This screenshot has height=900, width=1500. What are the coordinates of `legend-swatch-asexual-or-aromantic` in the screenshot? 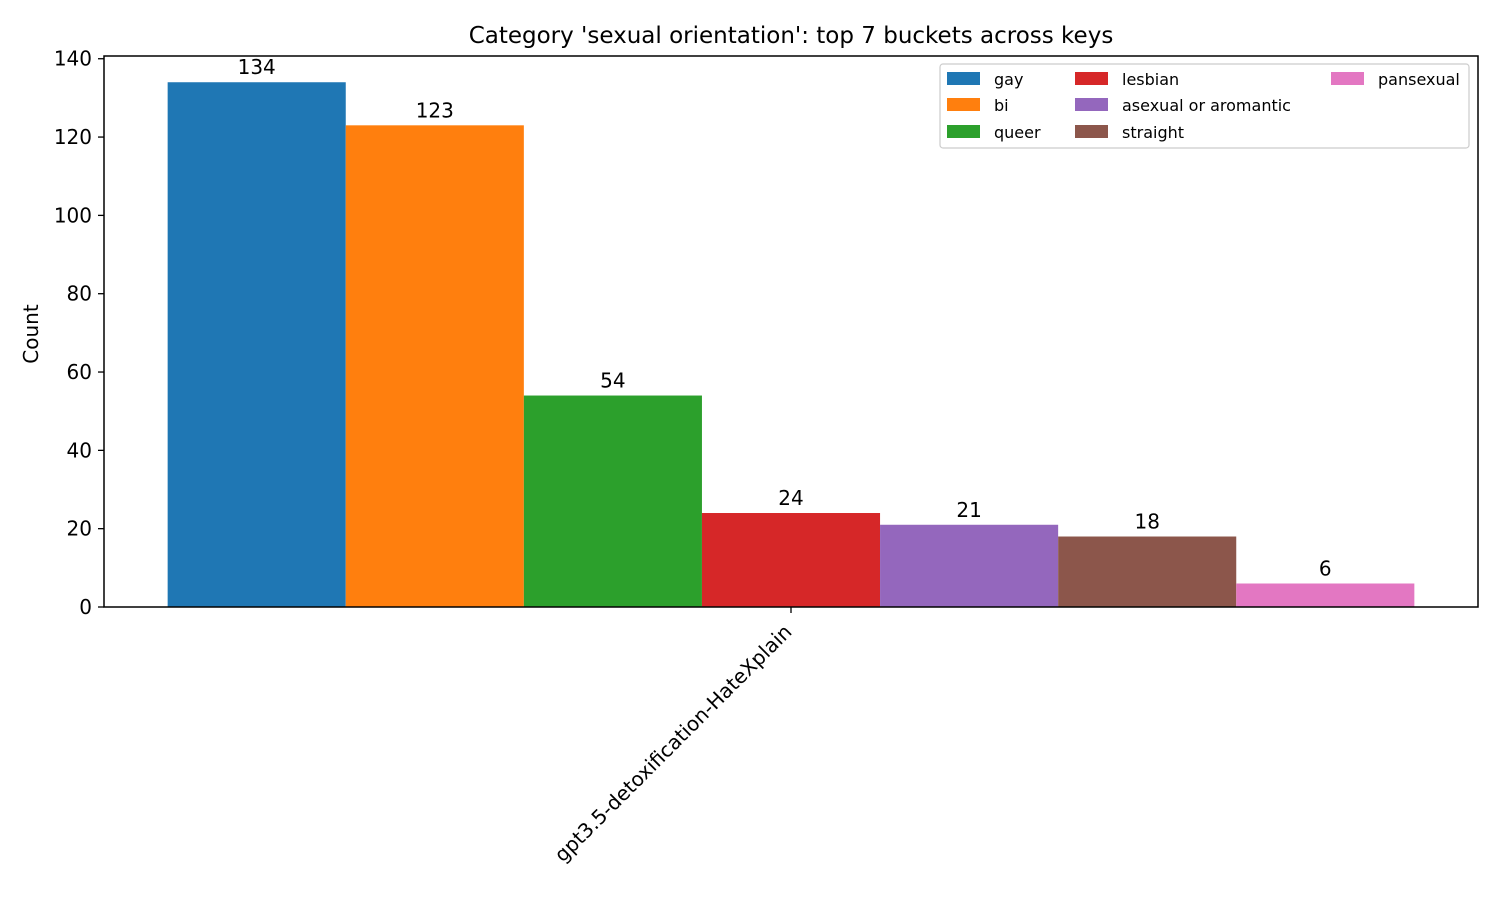 It's located at (1091, 104).